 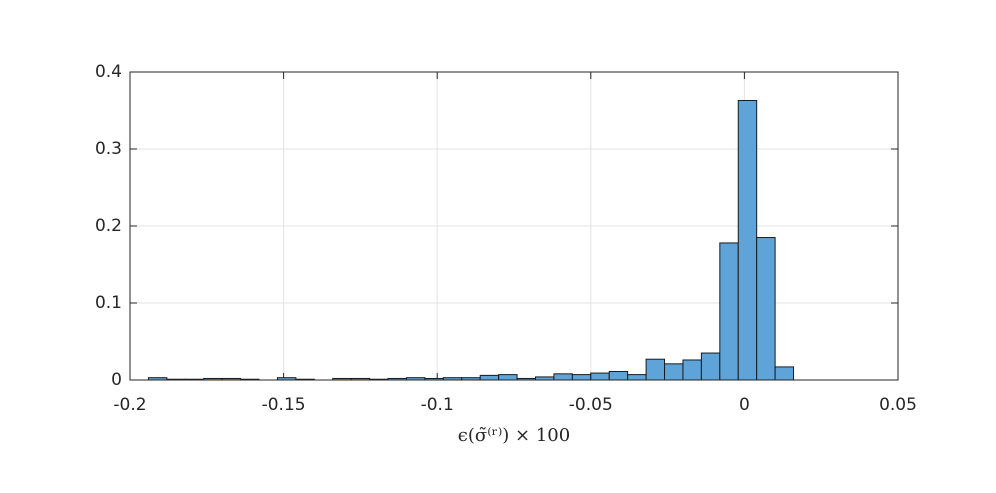 I want to click on y-tick-label: 0.2, so click(x=108, y=226).